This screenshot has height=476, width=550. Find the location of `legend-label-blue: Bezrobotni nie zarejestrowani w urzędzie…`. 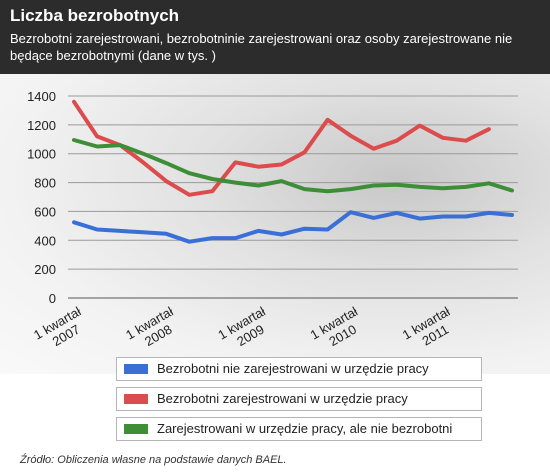

legend-label-blue: Bezrobotni nie zarejestrowani w urzędzie… is located at coordinates (293, 368).